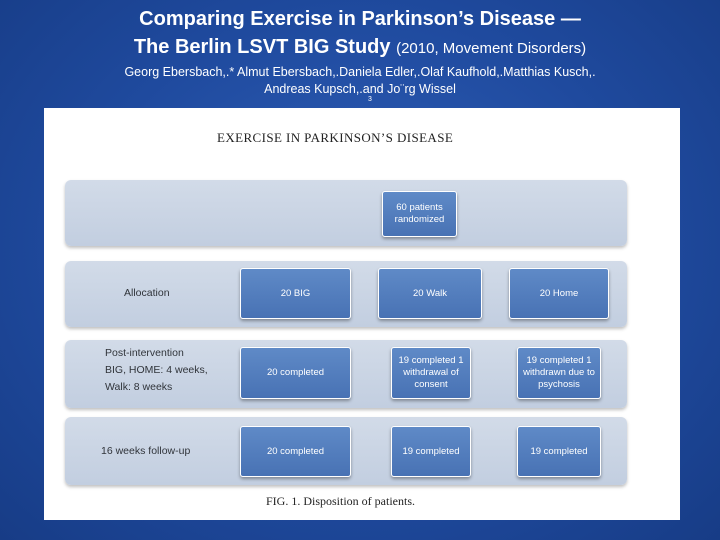 The image size is (720, 540). Describe the element at coordinates (360, 89) in the screenshot. I see `authors-line-2: Andreas Kupsch,.and Jo¨rg Wissel` at that location.